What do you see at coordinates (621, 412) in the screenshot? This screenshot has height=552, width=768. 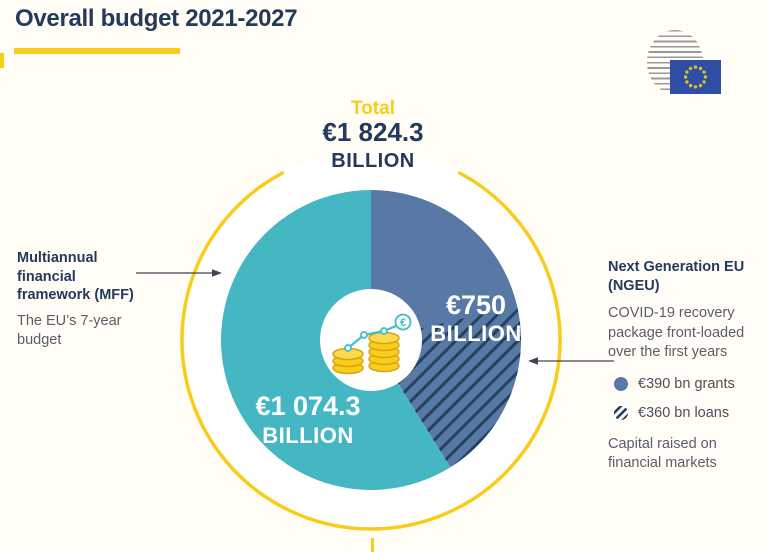 I see `loans-hatched-dot-icon` at bounding box center [621, 412].